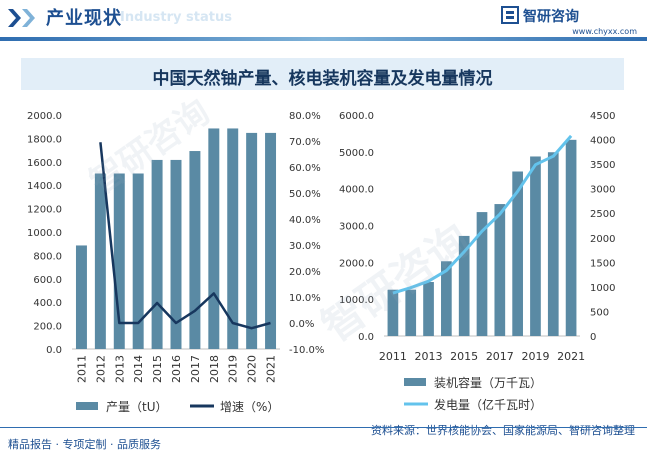 The height and width of the screenshot is (455, 647). What do you see at coordinates (356, 190) in the screenshot?
I see `left-axis-tick-label: 4000.0` at bounding box center [356, 190].